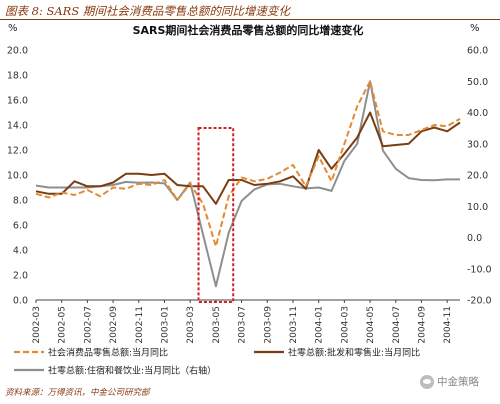 This screenshot has width=500, height=404. What do you see at coordinates (477, 51) in the screenshot?
I see `right-tick-label: 60.0` at bounding box center [477, 51].